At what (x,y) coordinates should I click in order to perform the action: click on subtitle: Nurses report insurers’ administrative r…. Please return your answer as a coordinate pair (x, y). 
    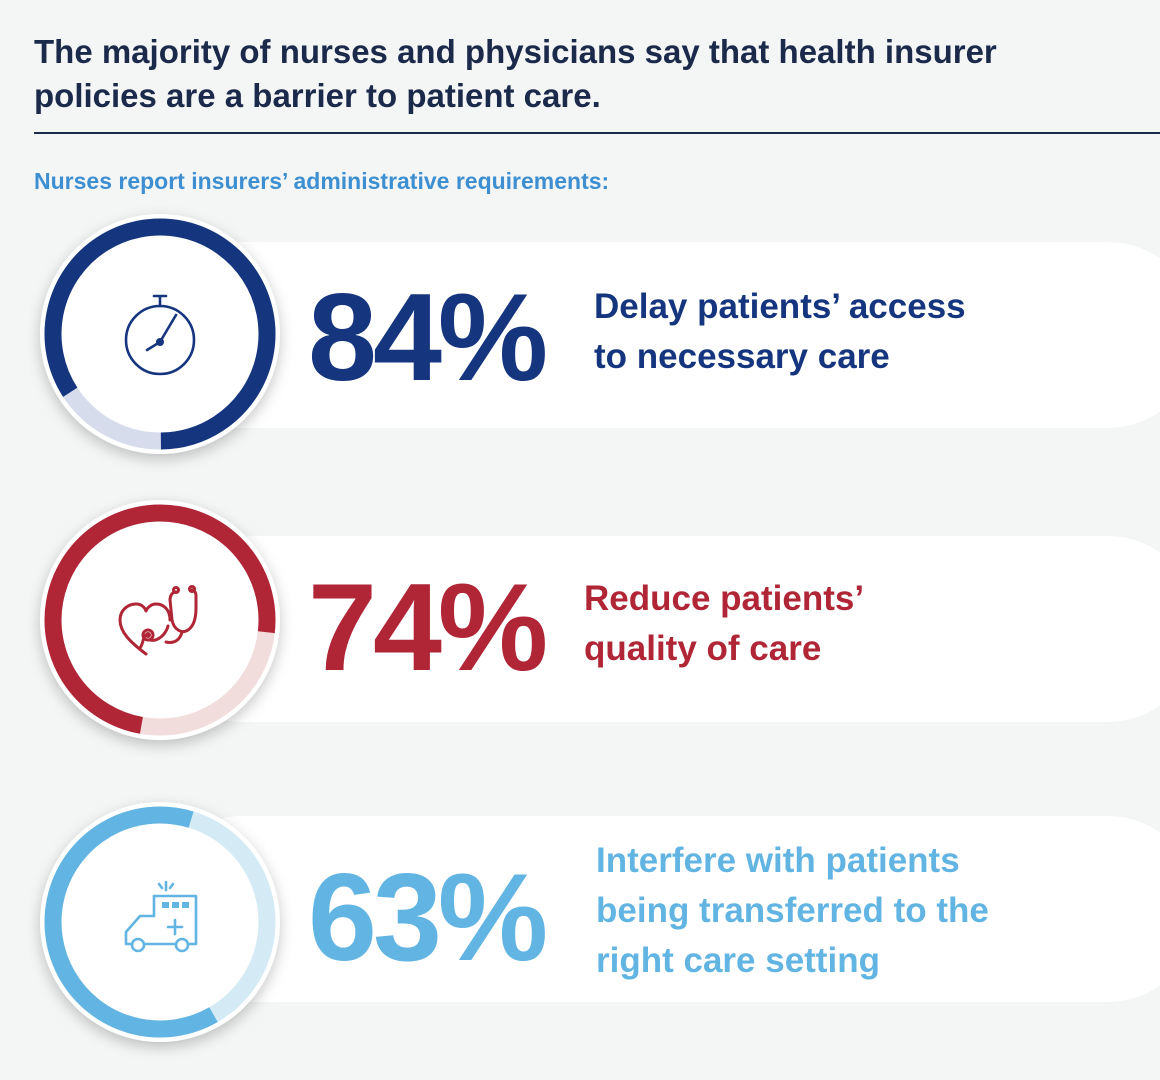
    Looking at the image, I should click on (322, 181).